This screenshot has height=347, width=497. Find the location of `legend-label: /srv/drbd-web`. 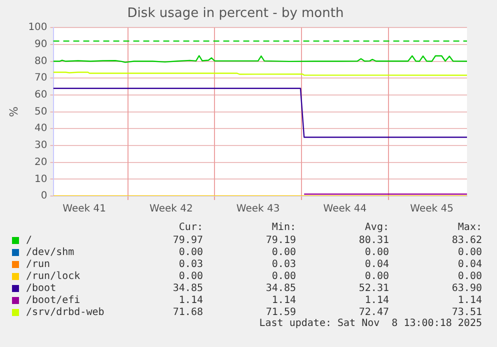

legend-label: /srv/drbd-web is located at coordinates (65, 312).